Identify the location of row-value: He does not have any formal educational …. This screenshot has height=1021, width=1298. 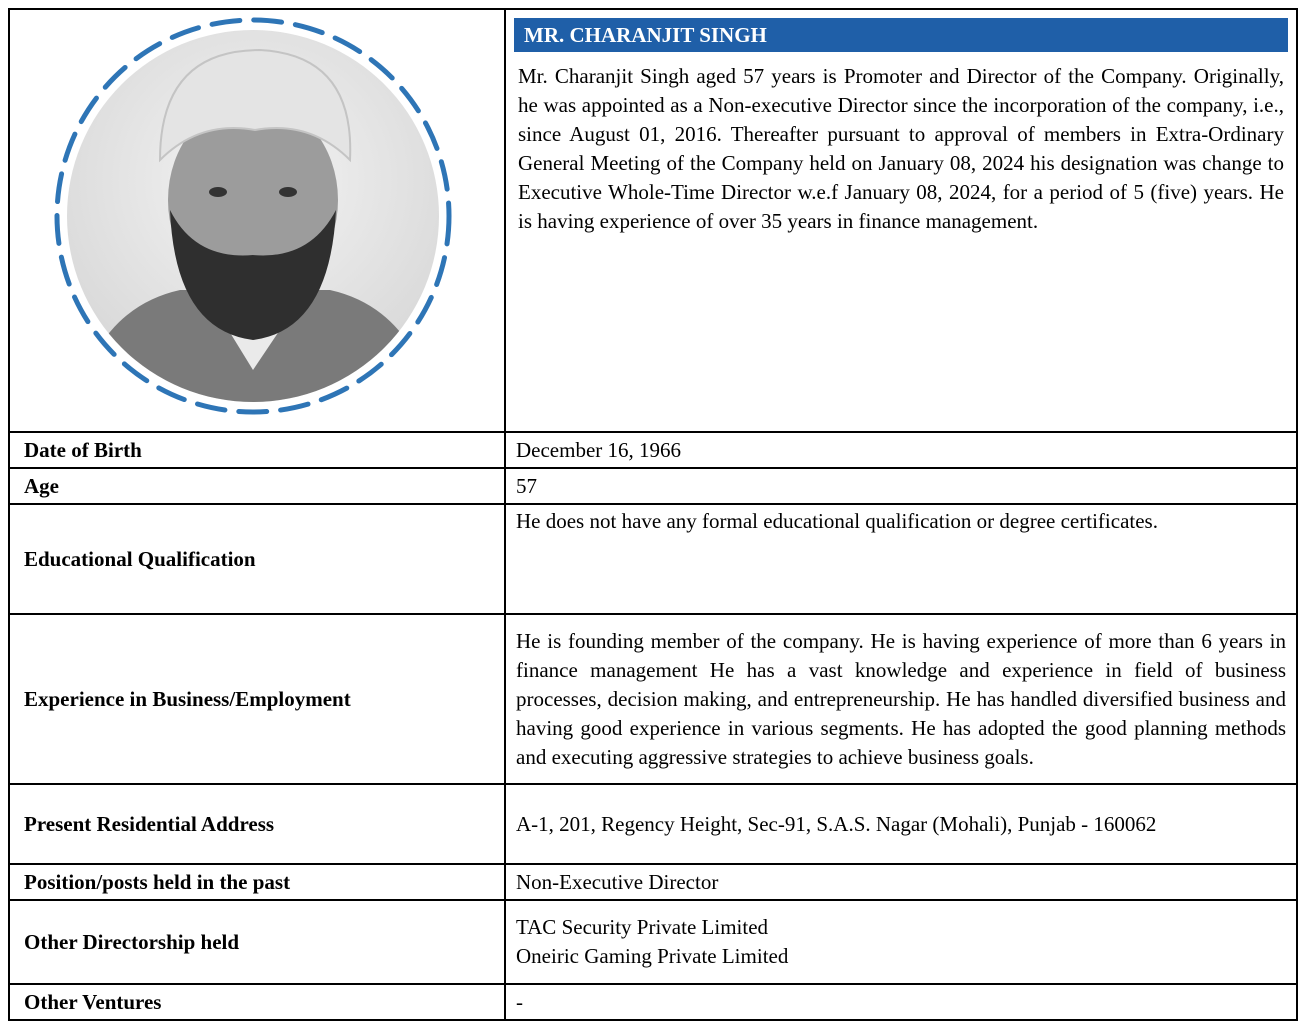
(901, 559).